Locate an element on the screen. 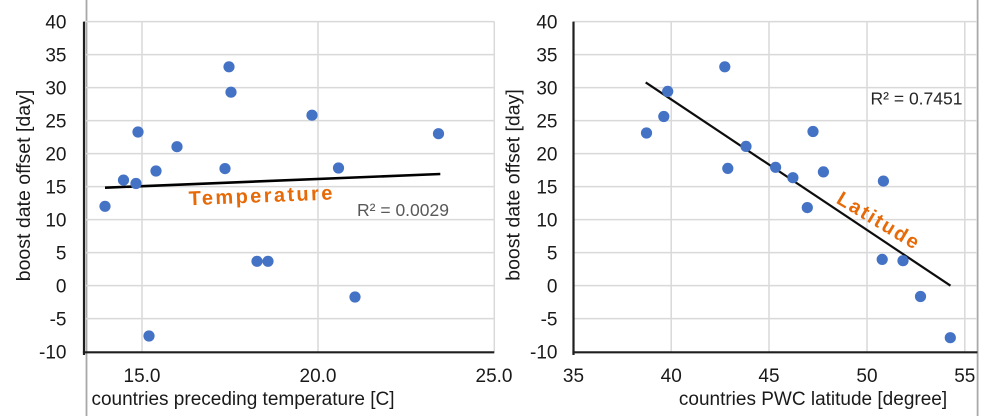 This screenshot has width=986, height=416. svg-text: R² = 0.7451 is located at coordinates (917, 99).